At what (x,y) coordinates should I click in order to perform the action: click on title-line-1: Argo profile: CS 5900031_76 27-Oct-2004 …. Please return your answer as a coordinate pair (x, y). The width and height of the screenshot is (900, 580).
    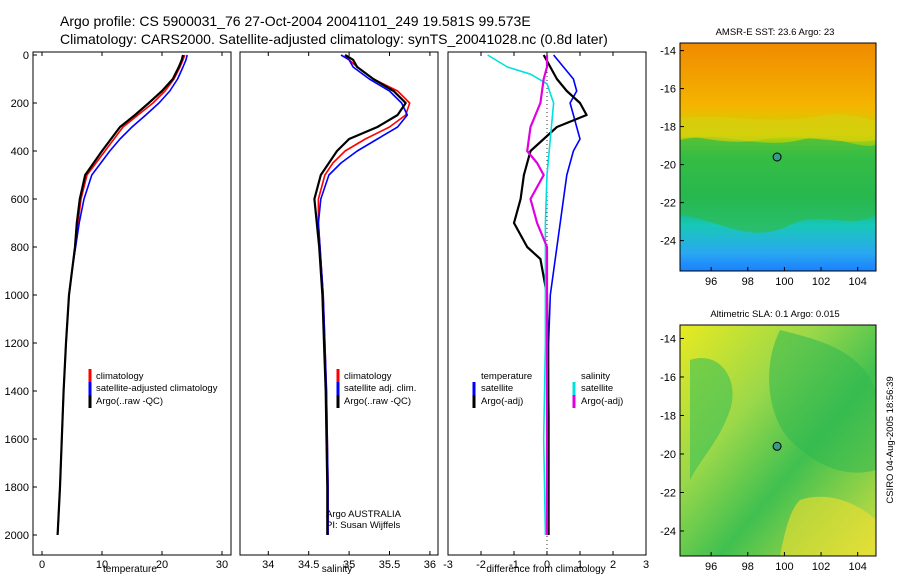
    Looking at the image, I should click on (295, 21).